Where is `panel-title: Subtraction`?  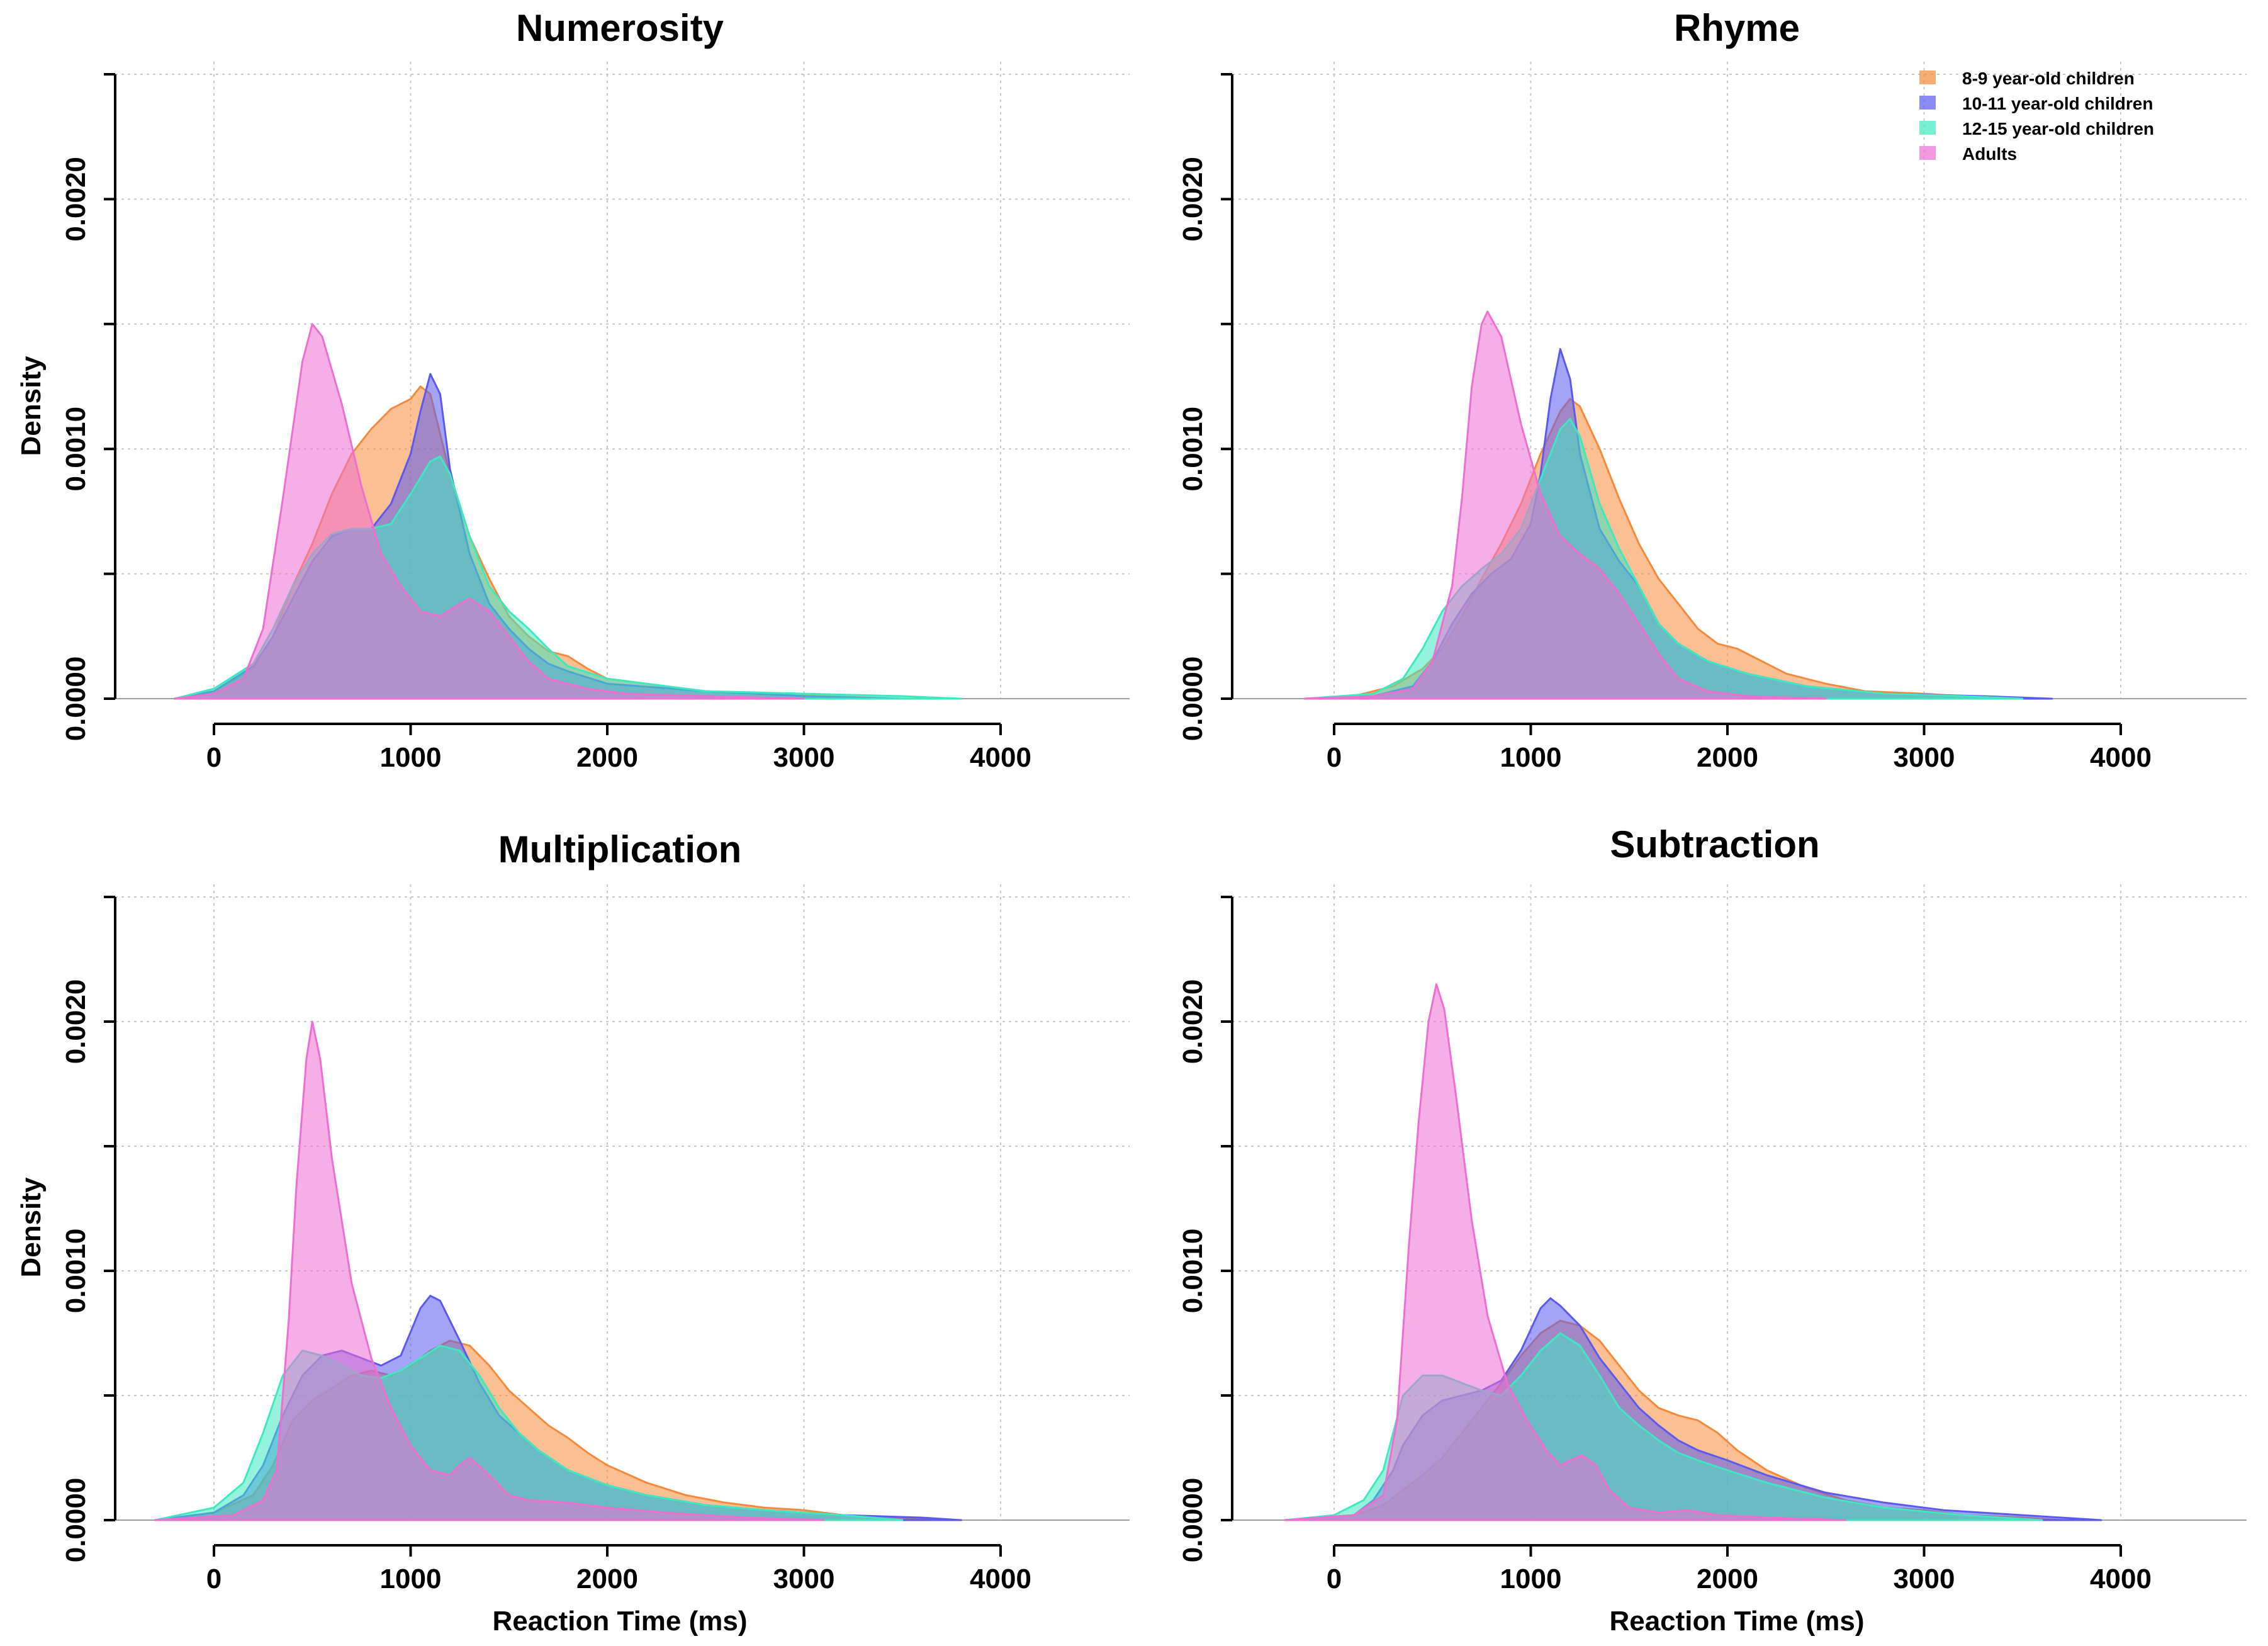 panel-title: Subtraction is located at coordinates (1715, 844).